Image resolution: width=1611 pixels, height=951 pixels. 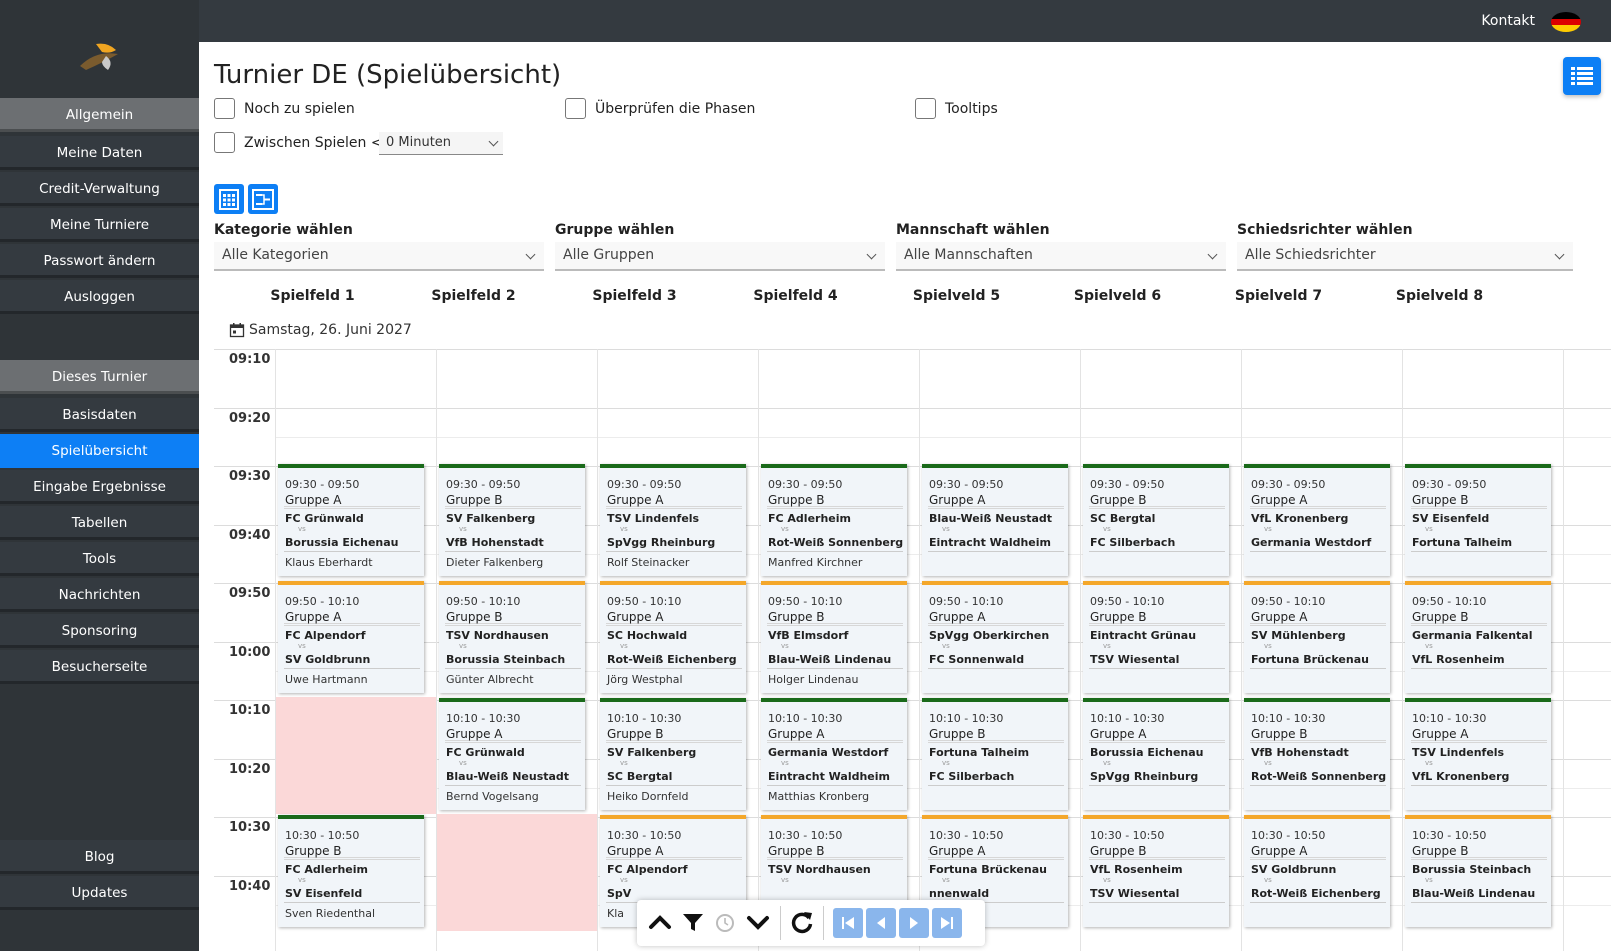 I want to click on group-select: Alle Gruppen, so click(x=720, y=256).